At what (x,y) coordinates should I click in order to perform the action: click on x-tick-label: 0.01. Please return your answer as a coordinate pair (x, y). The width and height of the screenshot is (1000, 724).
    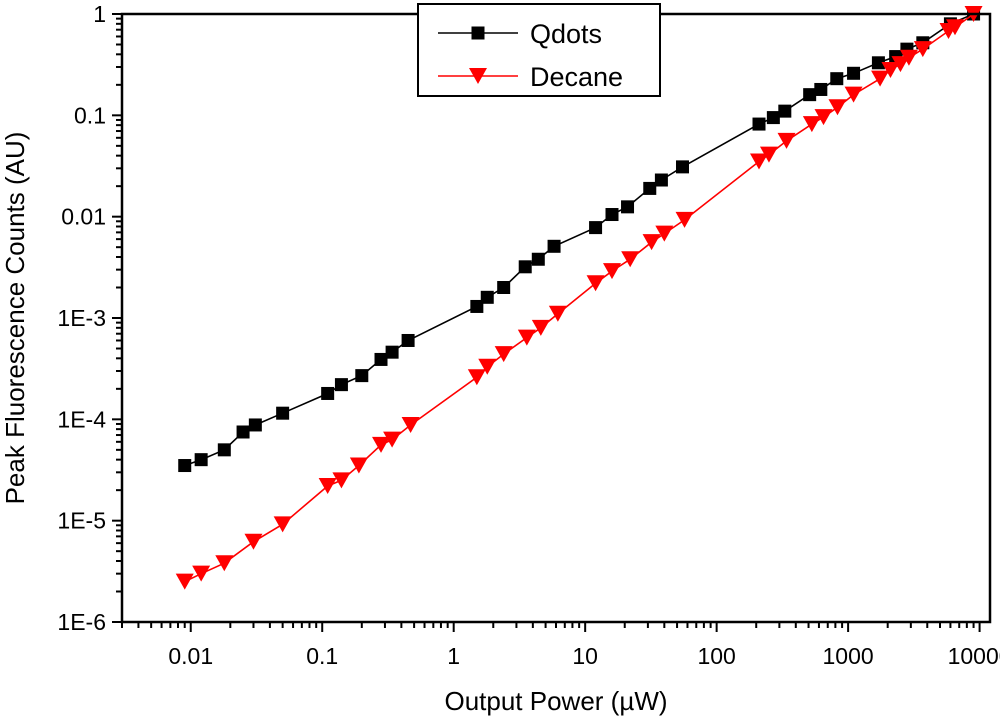
    Looking at the image, I should click on (190, 656).